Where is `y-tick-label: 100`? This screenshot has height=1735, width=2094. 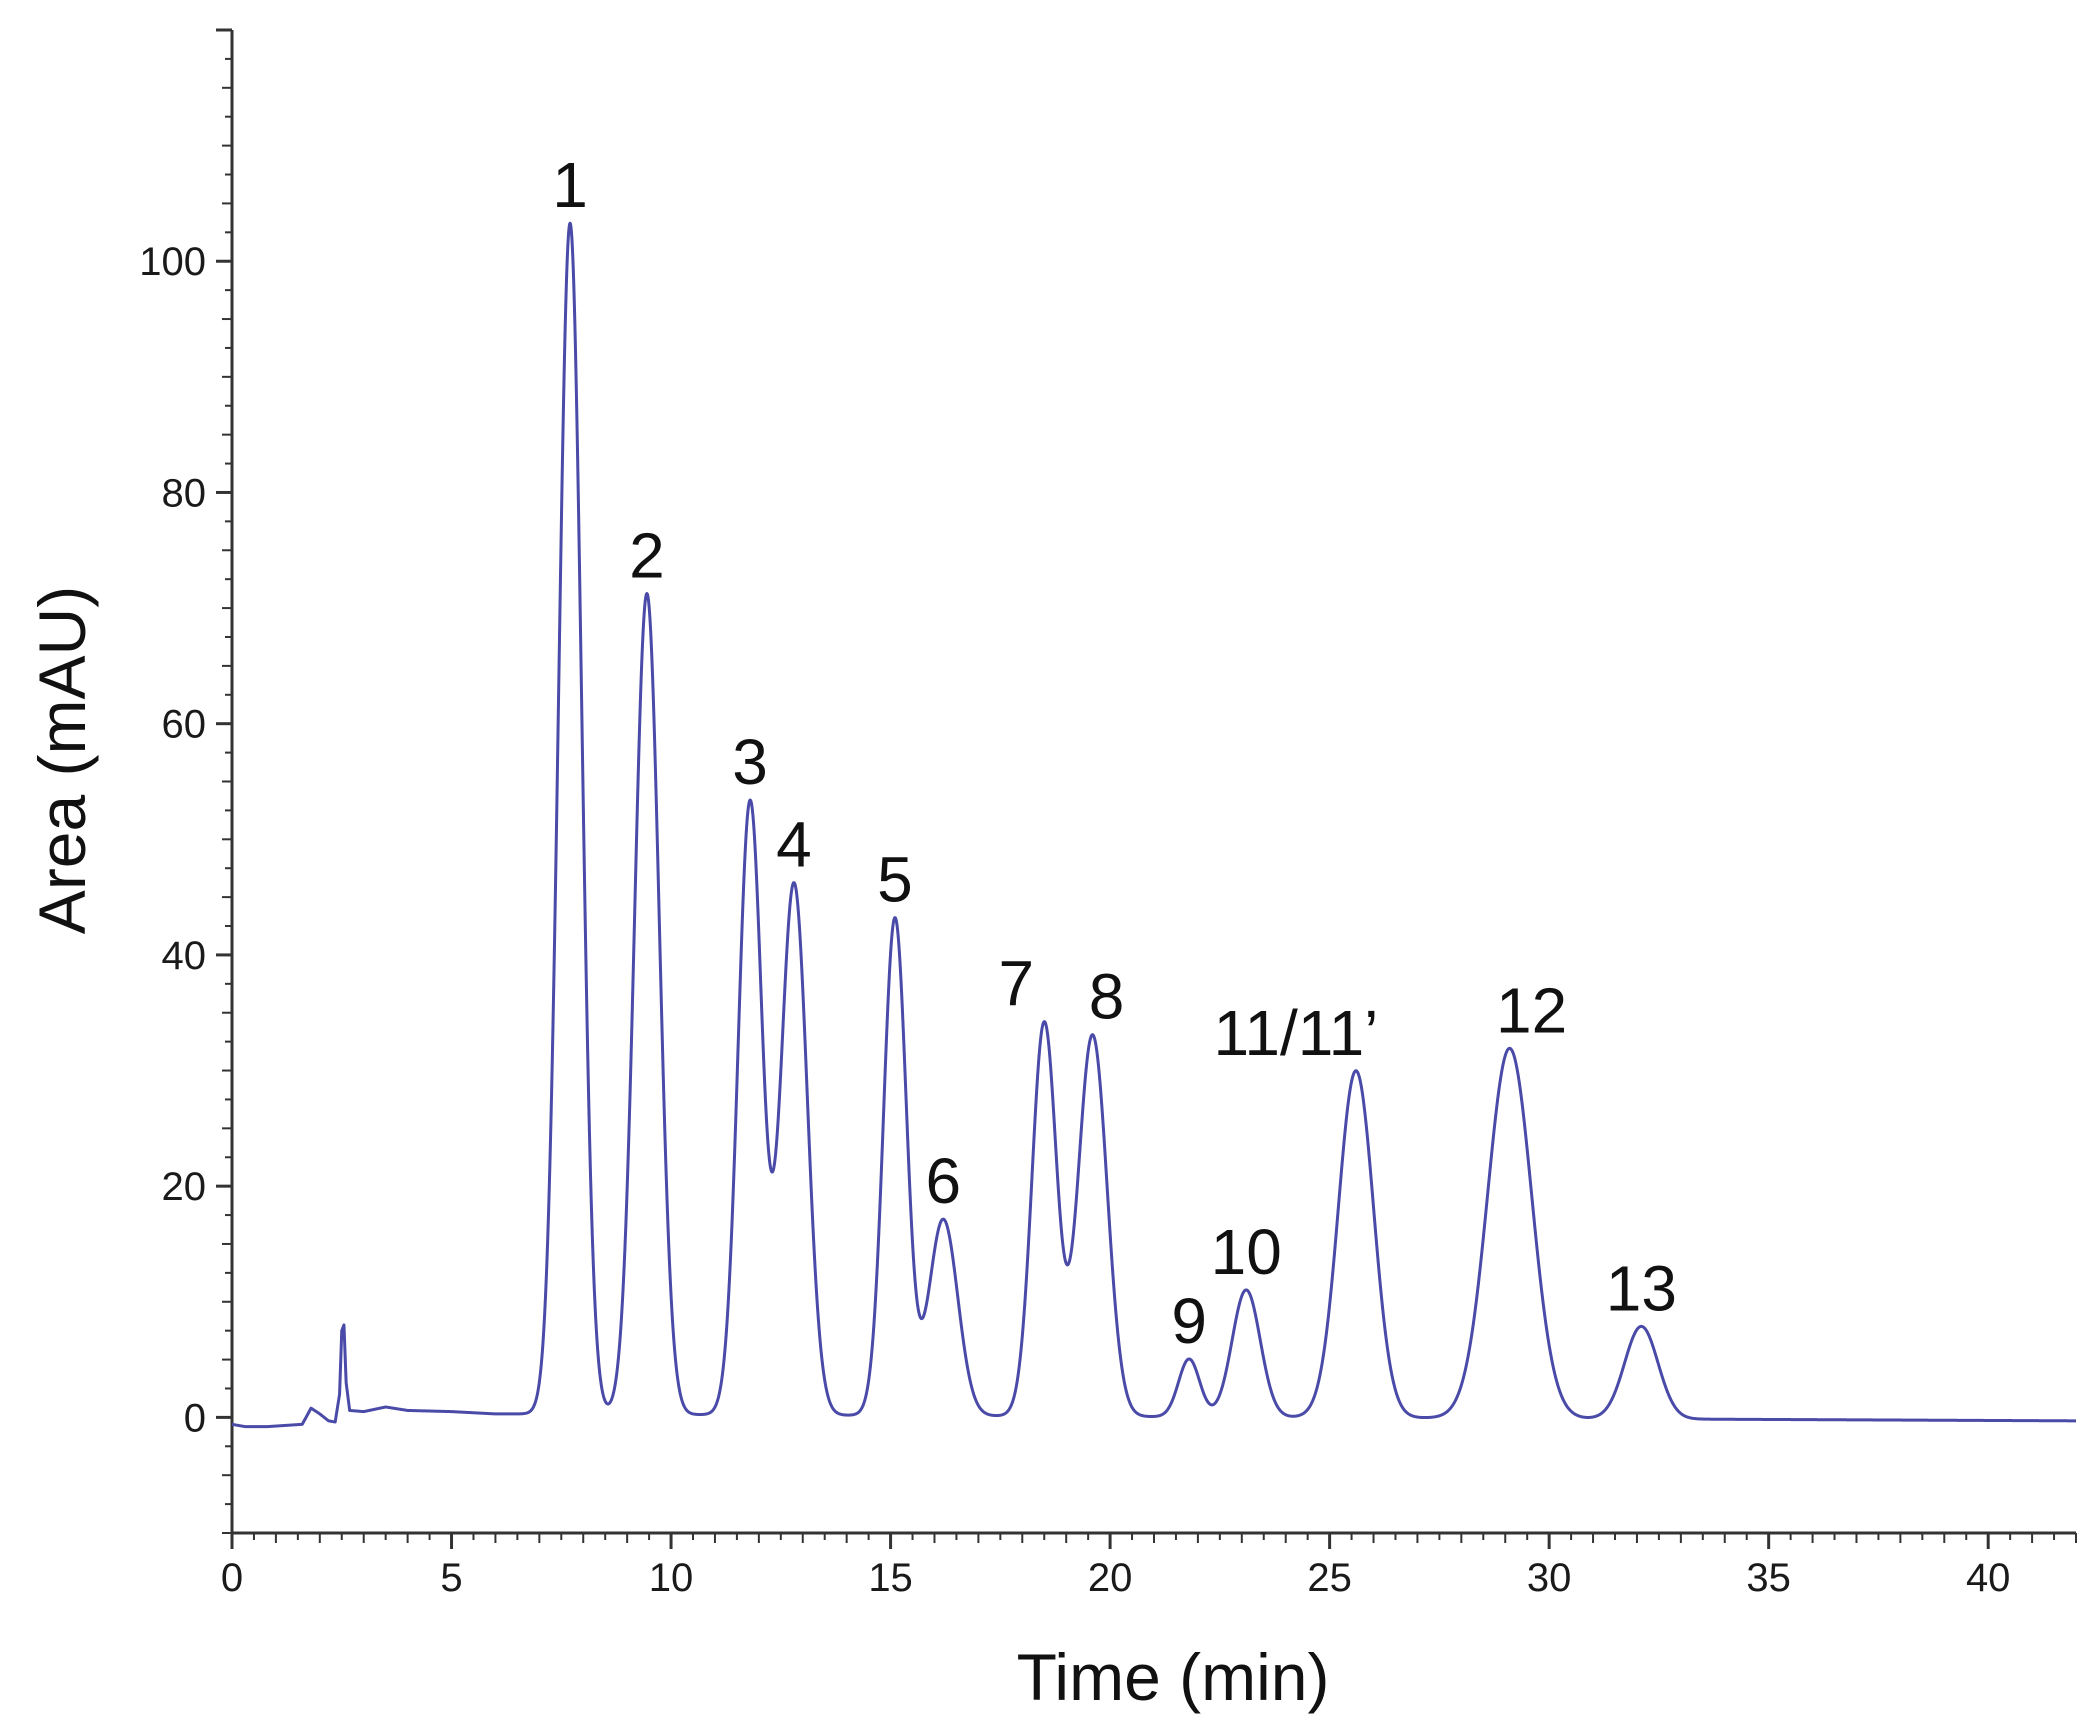 y-tick-label: 100 is located at coordinates (172, 262).